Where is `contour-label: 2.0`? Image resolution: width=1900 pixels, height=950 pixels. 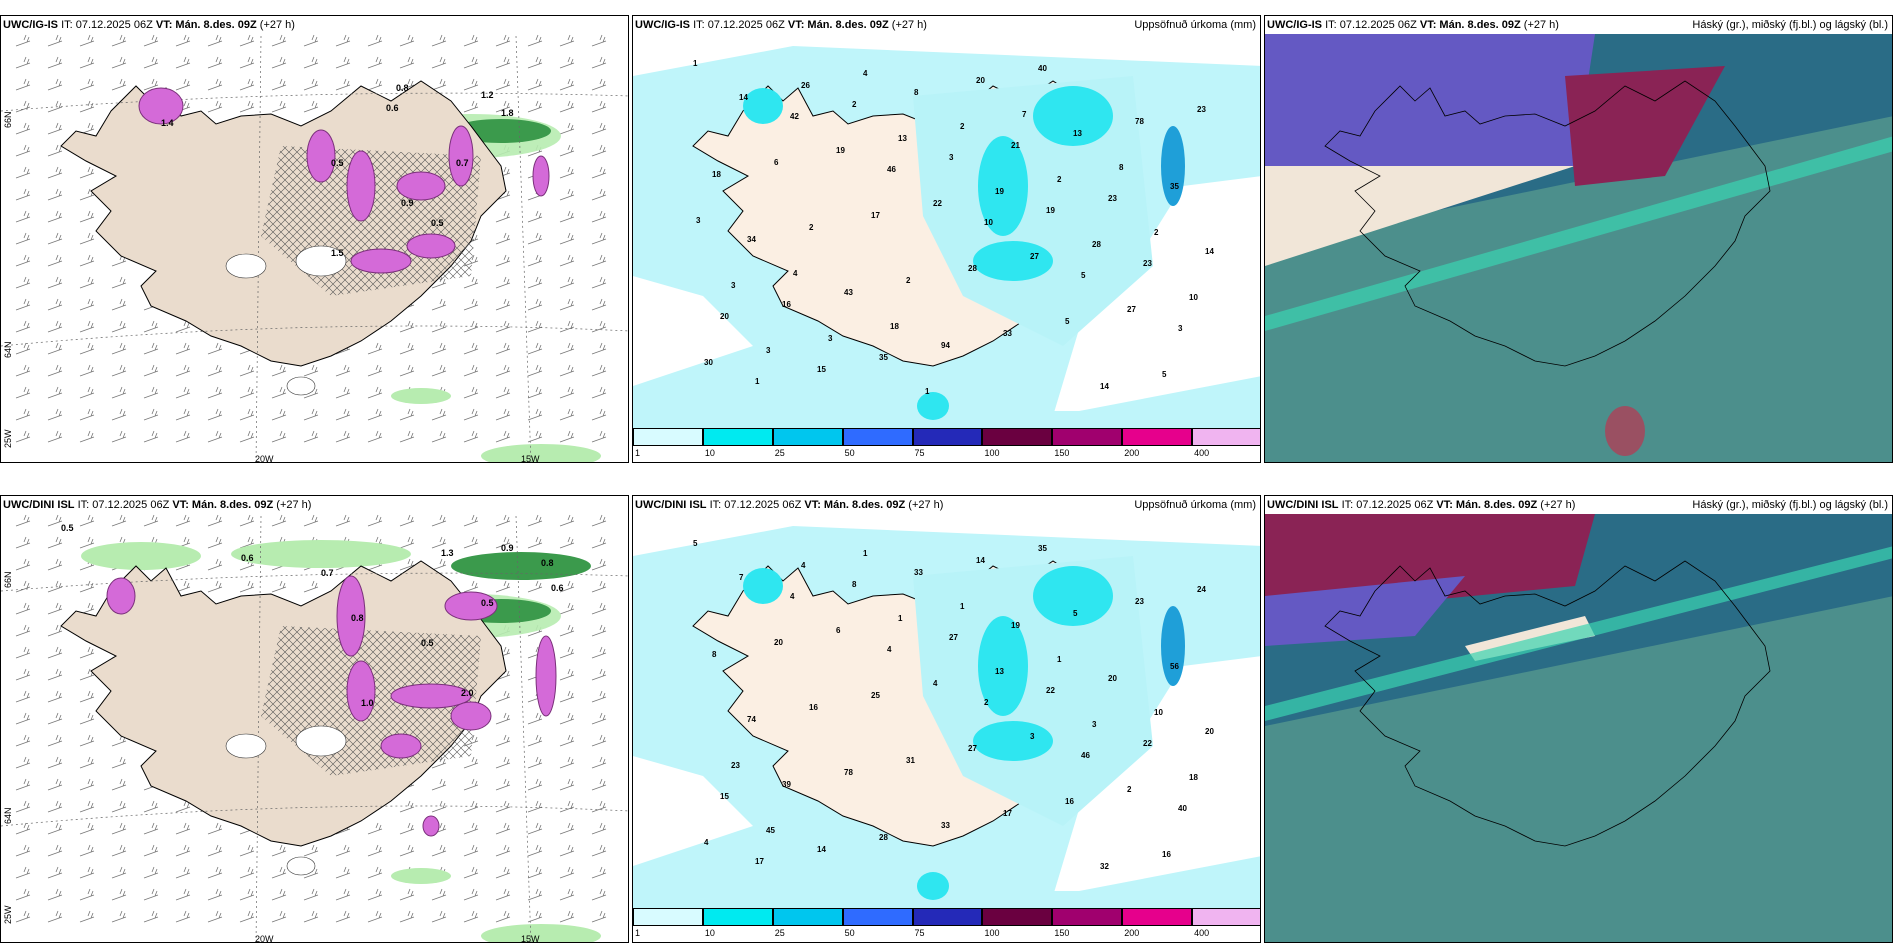 contour-label: 2.0 is located at coordinates (467, 693).